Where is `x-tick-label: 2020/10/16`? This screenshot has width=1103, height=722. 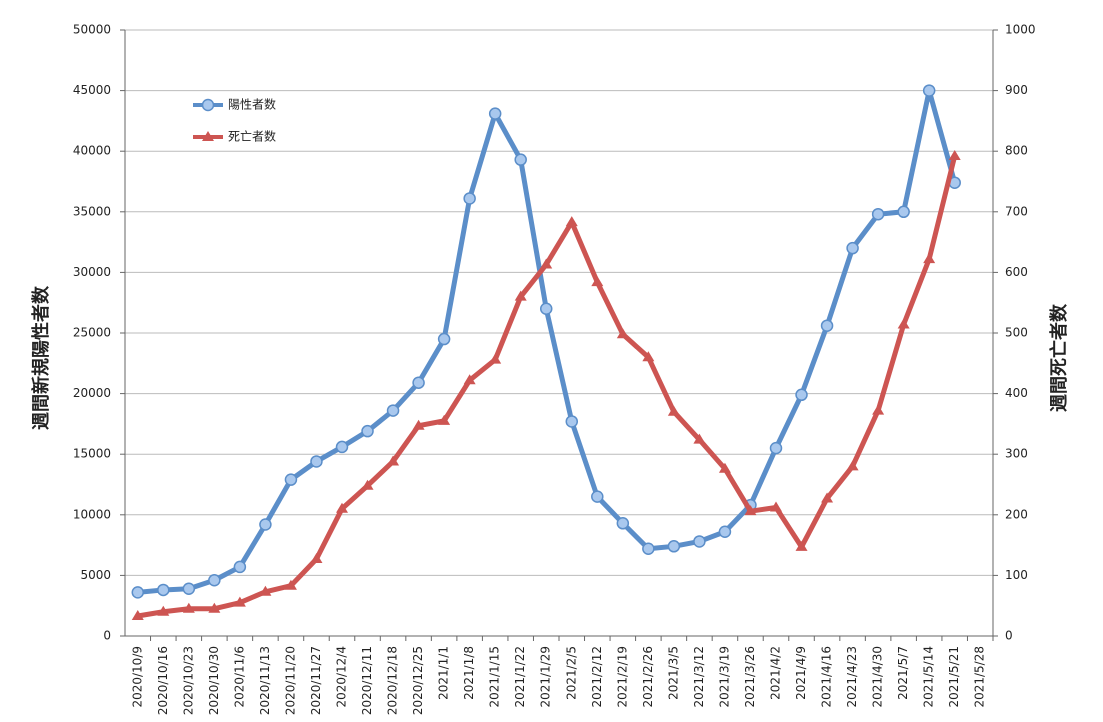 x-tick-label: 2020/10/16 is located at coordinates (163, 680).